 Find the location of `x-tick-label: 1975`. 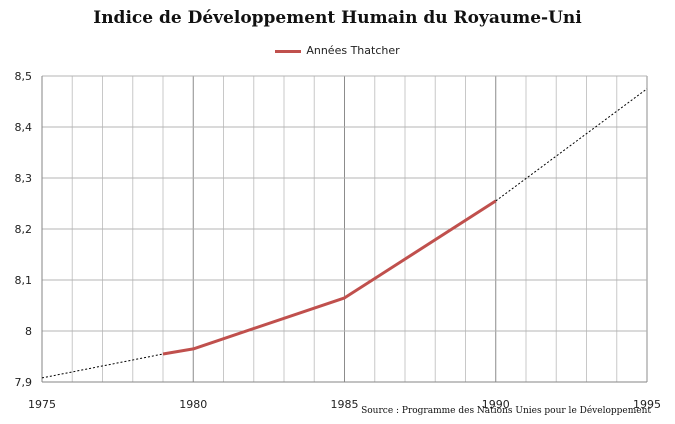

x-tick-label: 1975 is located at coordinates (42, 404).